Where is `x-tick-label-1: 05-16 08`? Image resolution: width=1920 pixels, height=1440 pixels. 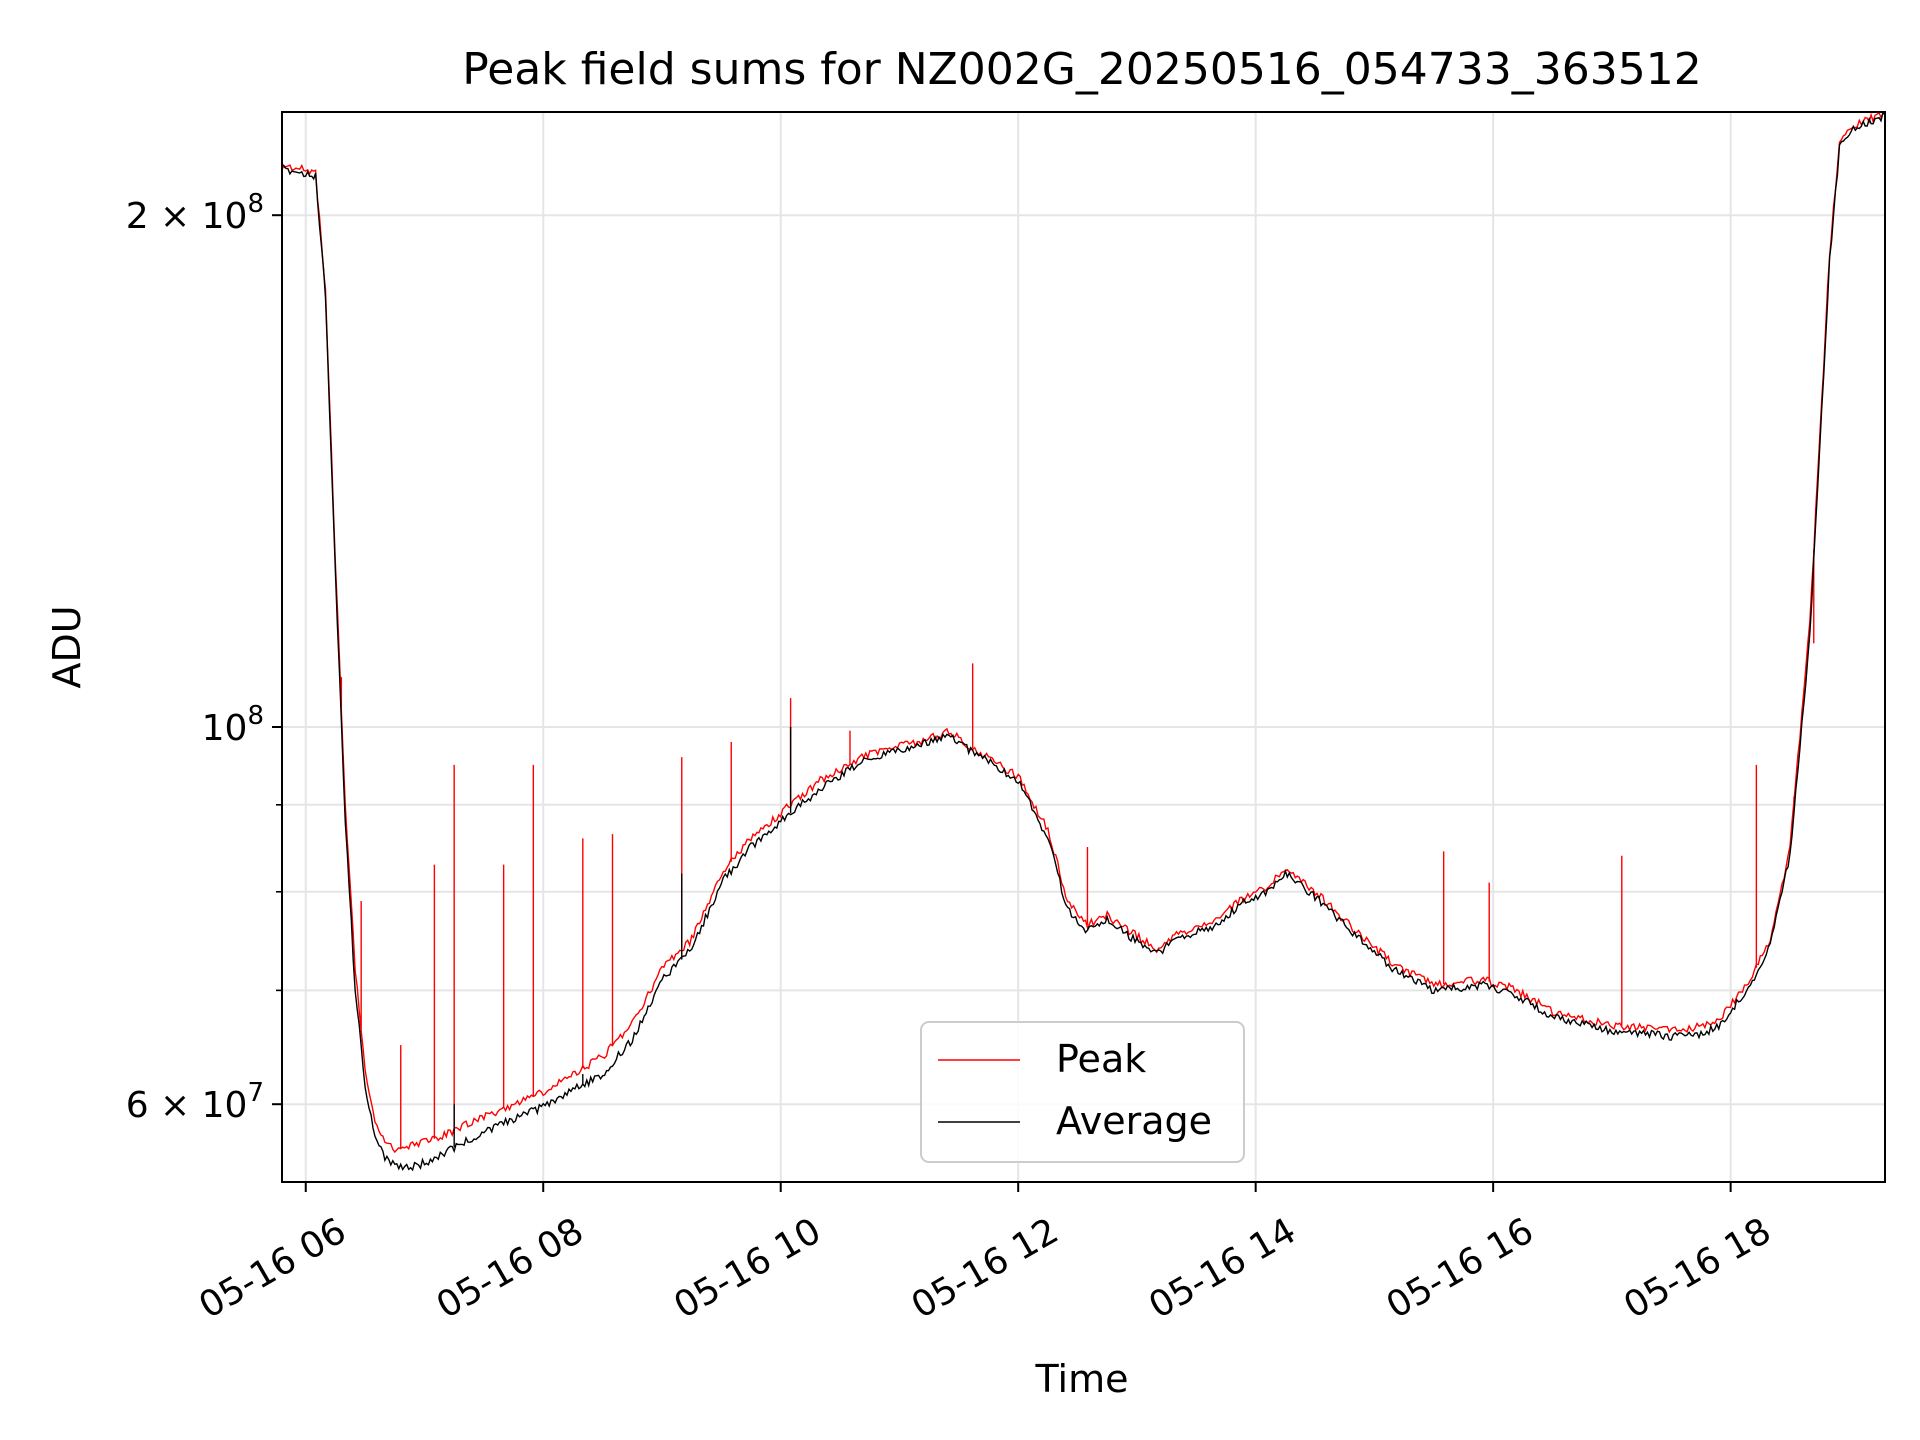
x-tick-label-1: 05-16 08 is located at coordinates (510, 1268).